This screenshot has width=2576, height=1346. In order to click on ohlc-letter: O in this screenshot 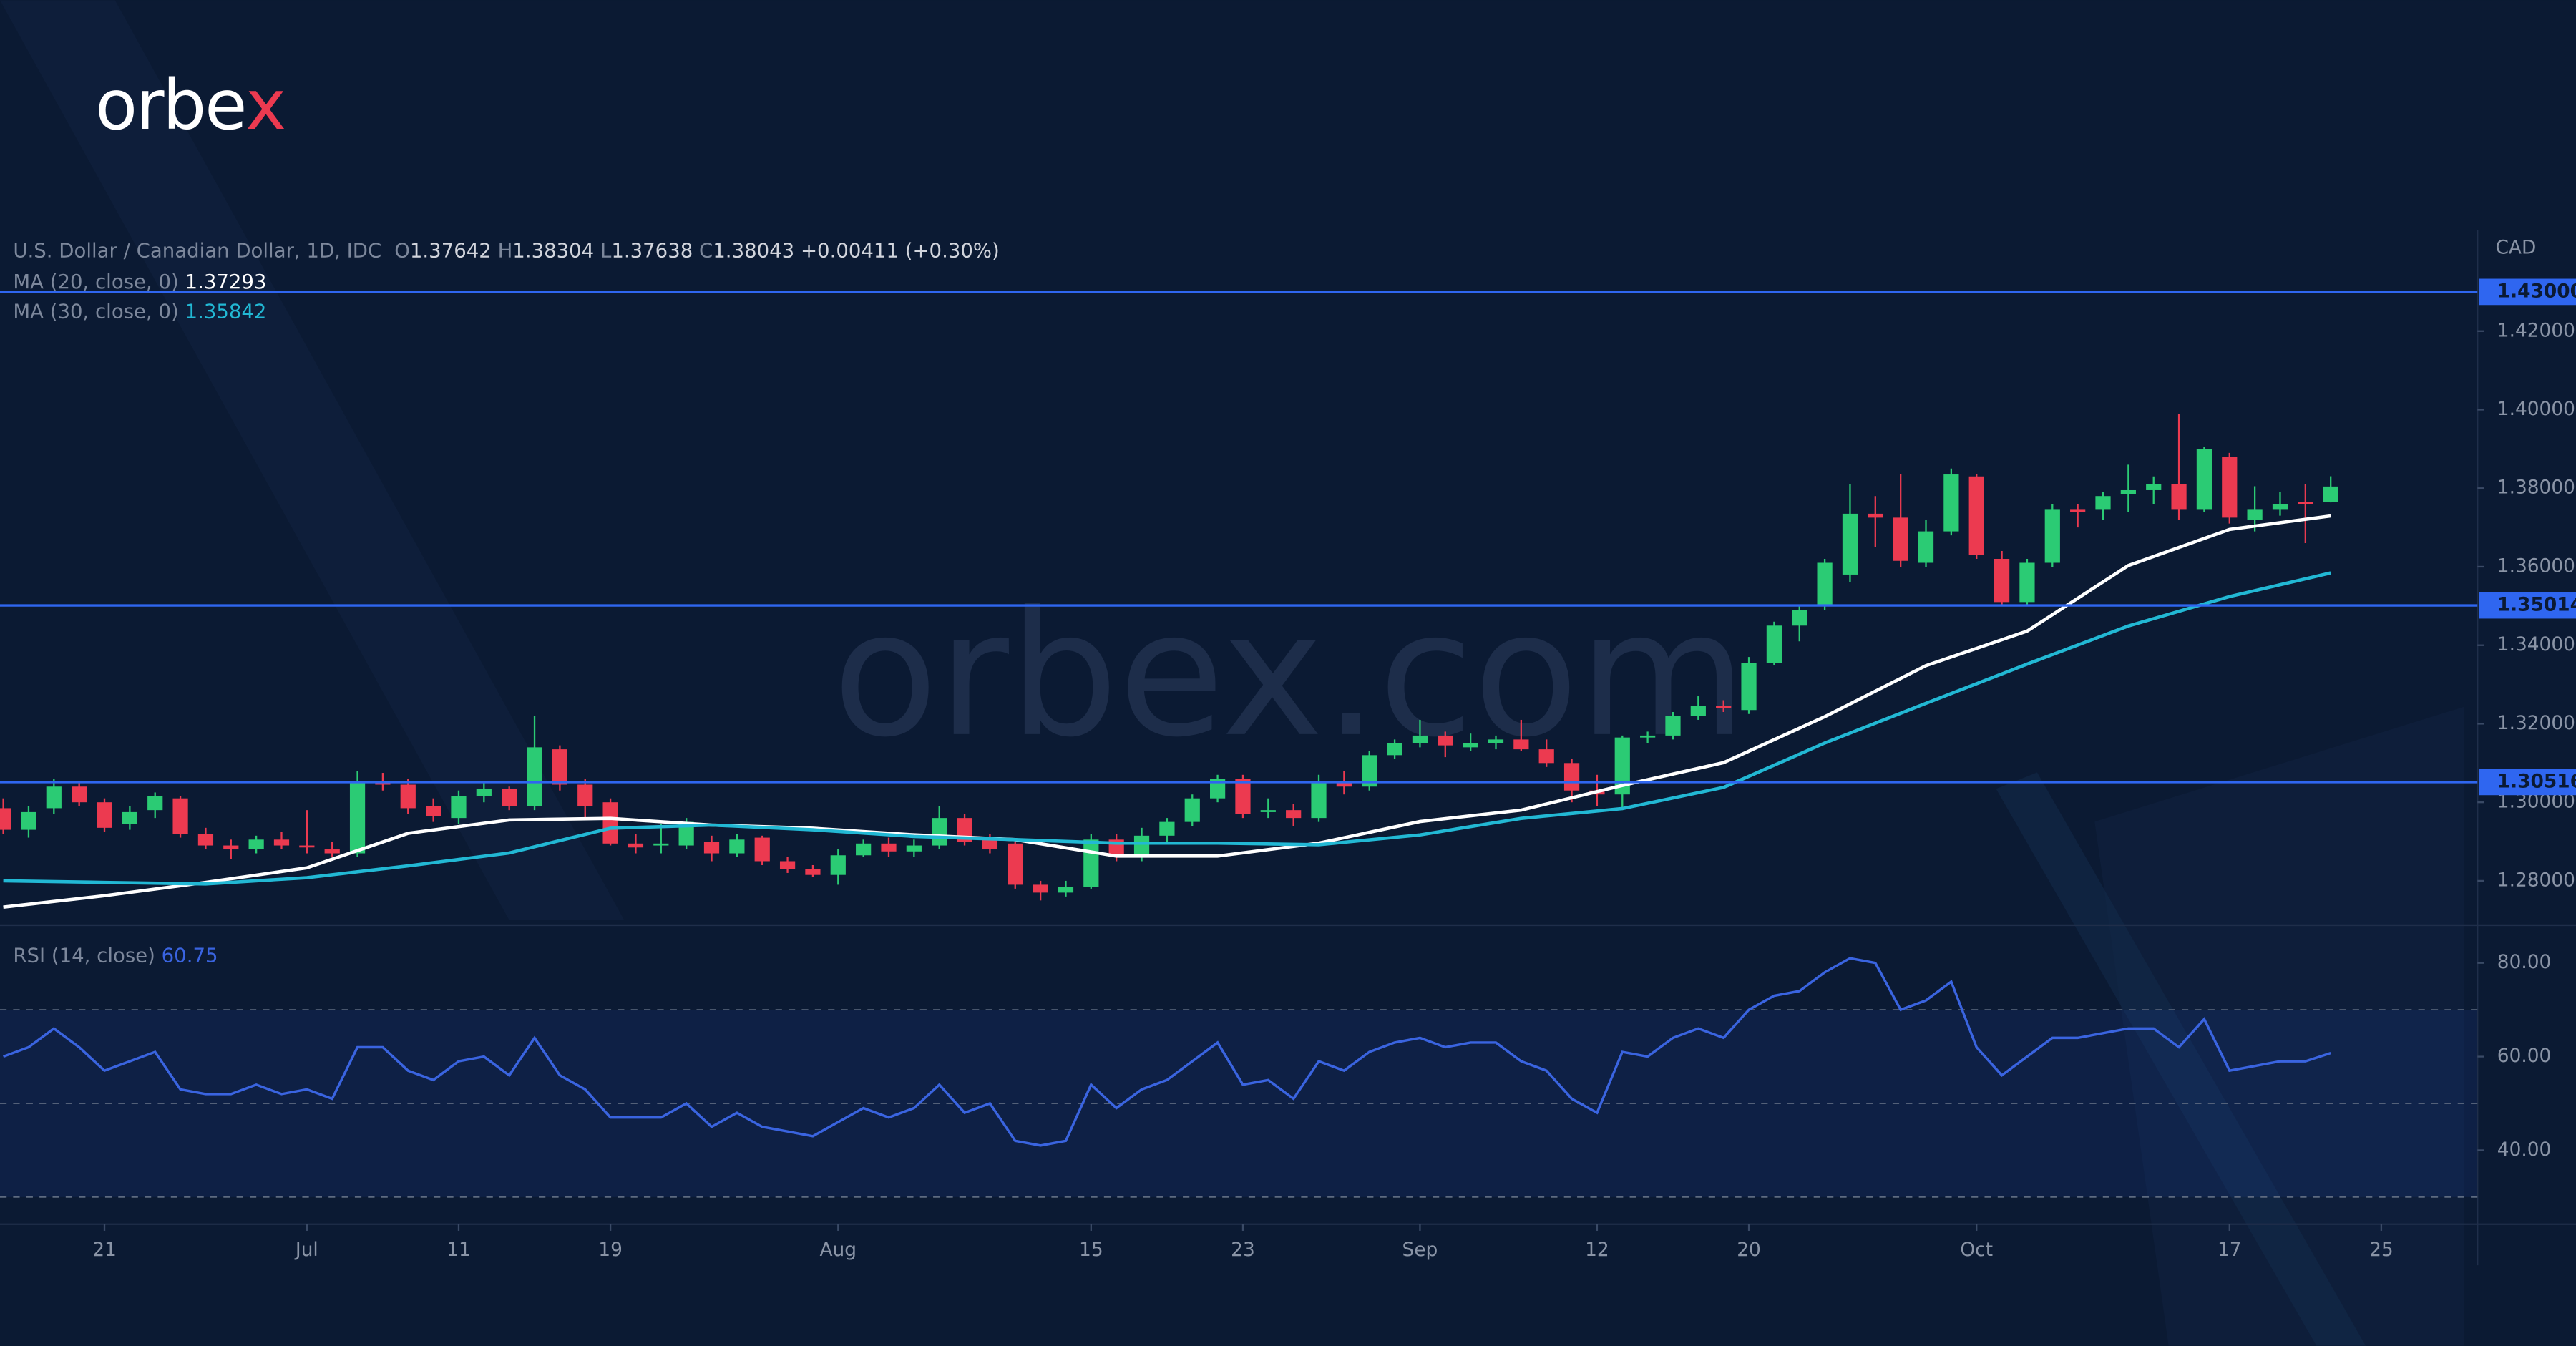, I will do `click(402, 251)`.